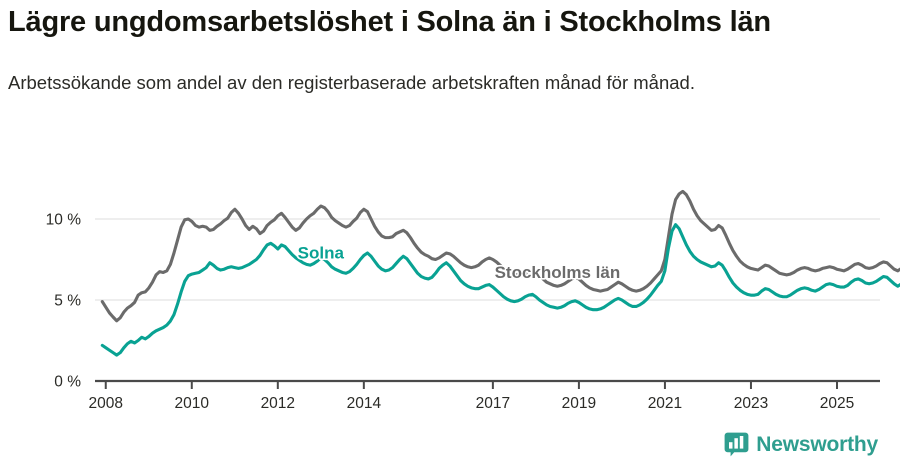  I want to click on x-axis-tick-label: 2023, so click(751, 403).